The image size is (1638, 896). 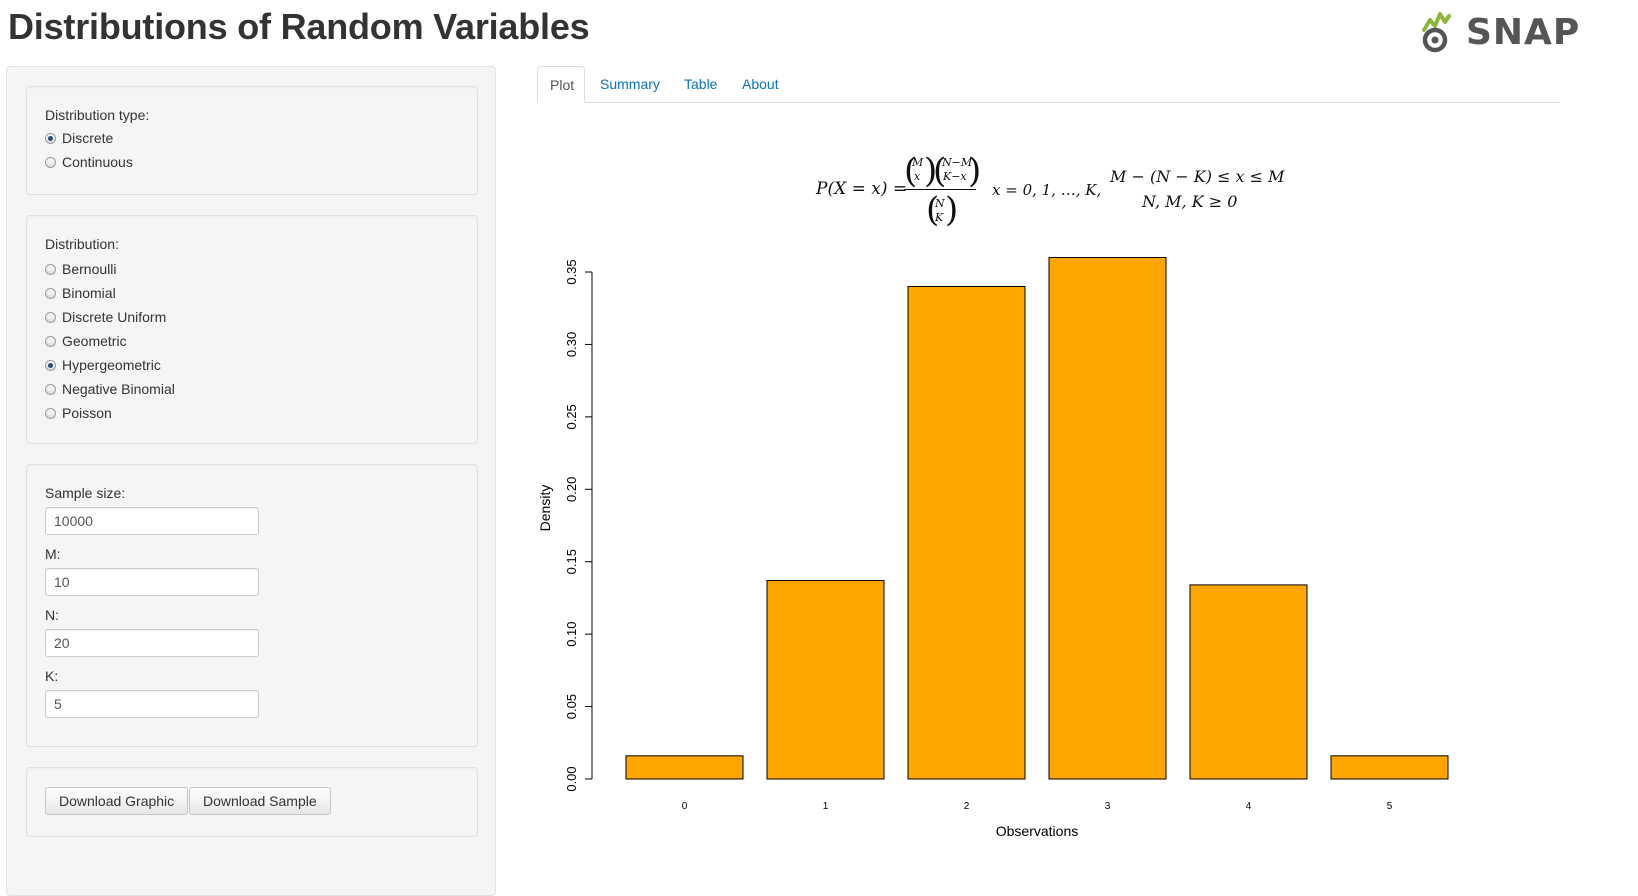 What do you see at coordinates (545, 508) in the screenshot?
I see `y-axis-label: Density` at bounding box center [545, 508].